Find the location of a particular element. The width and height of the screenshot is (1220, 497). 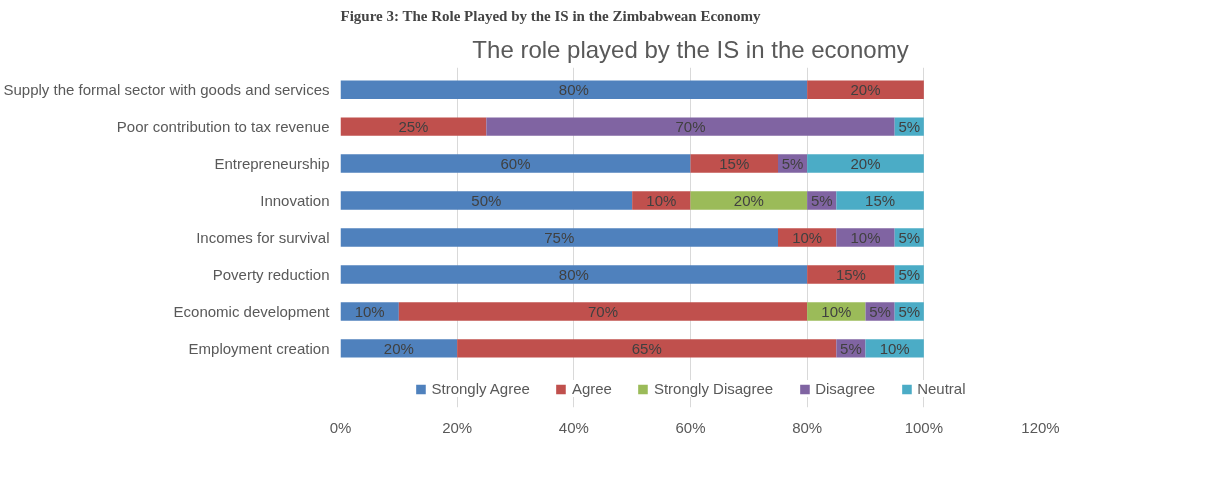

y-tick-label: Entrepreneurship is located at coordinates (272, 164).